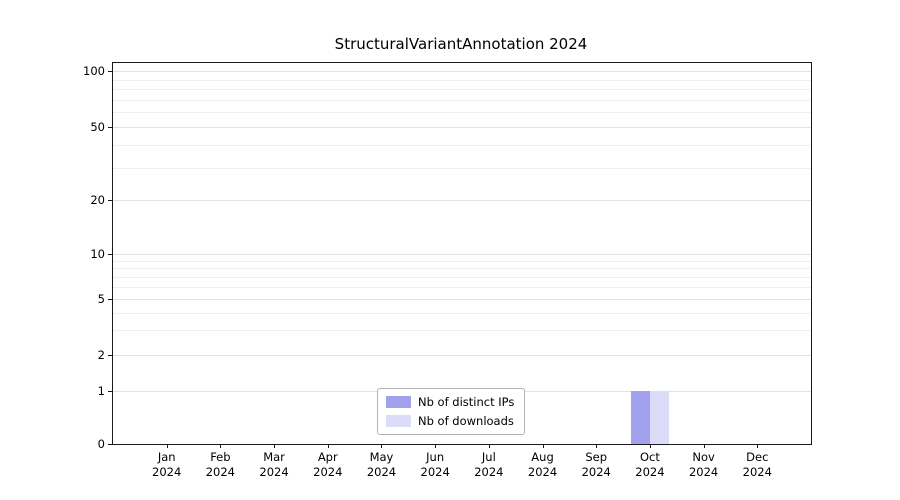  What do you see at coordinates (274, 464) in the screenshot?
I see `x-axis-tick-label: Mar 2024` at bounding box center [274, 464].